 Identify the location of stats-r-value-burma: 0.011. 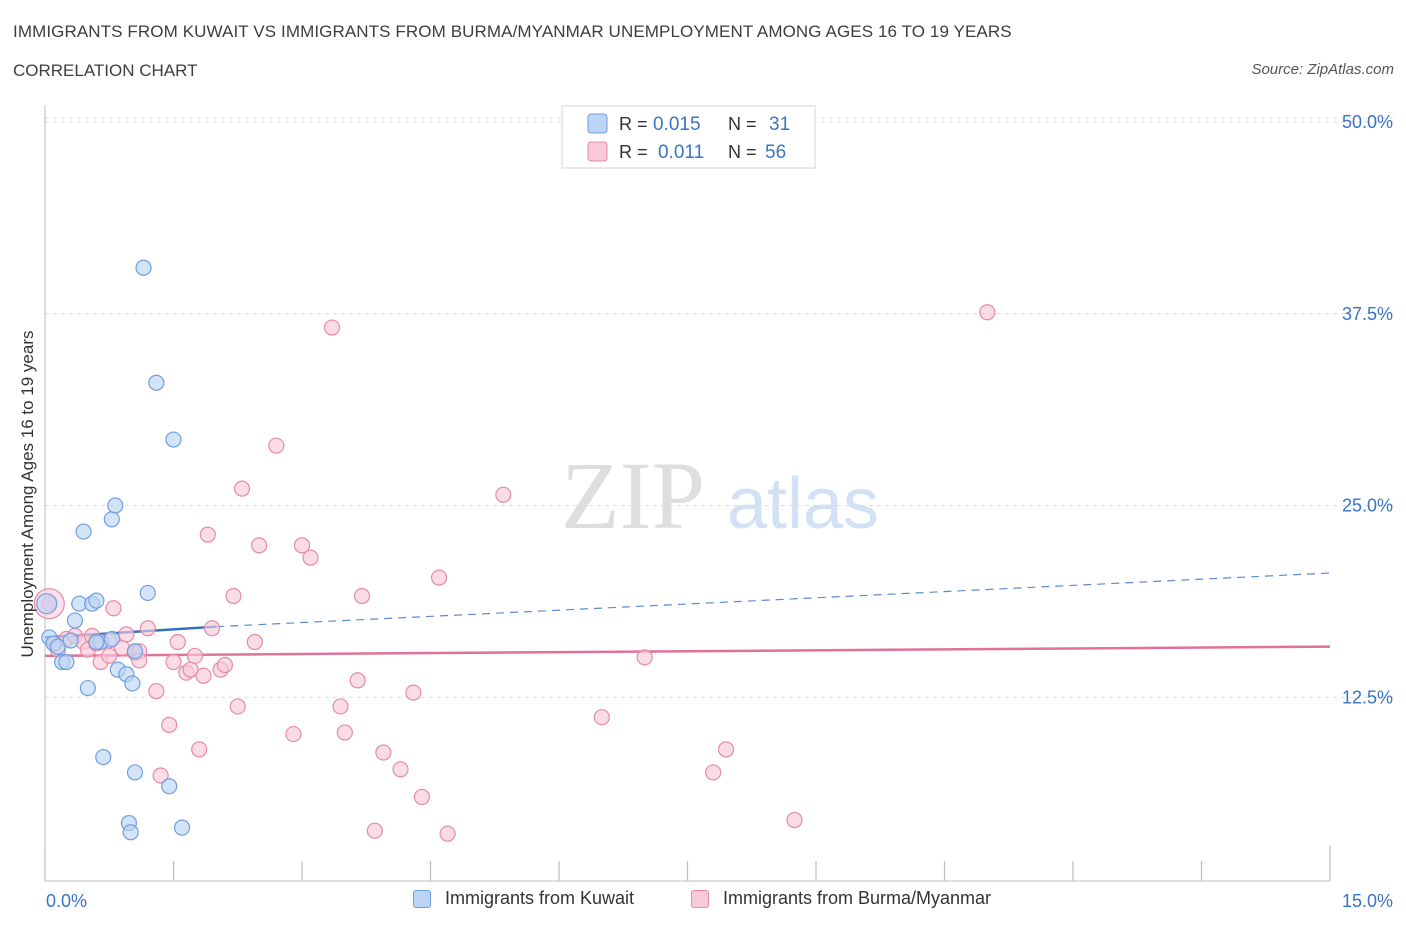
(681, 152).